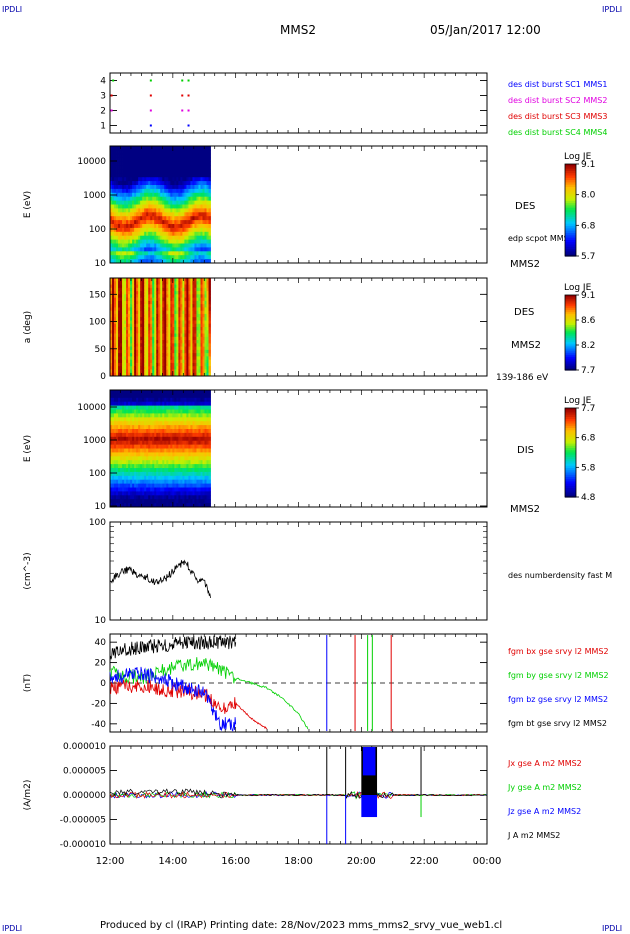 This screenshot has width=630, height=934. I want to click on des-energy-colorbar-color-step, so click(570, 218).